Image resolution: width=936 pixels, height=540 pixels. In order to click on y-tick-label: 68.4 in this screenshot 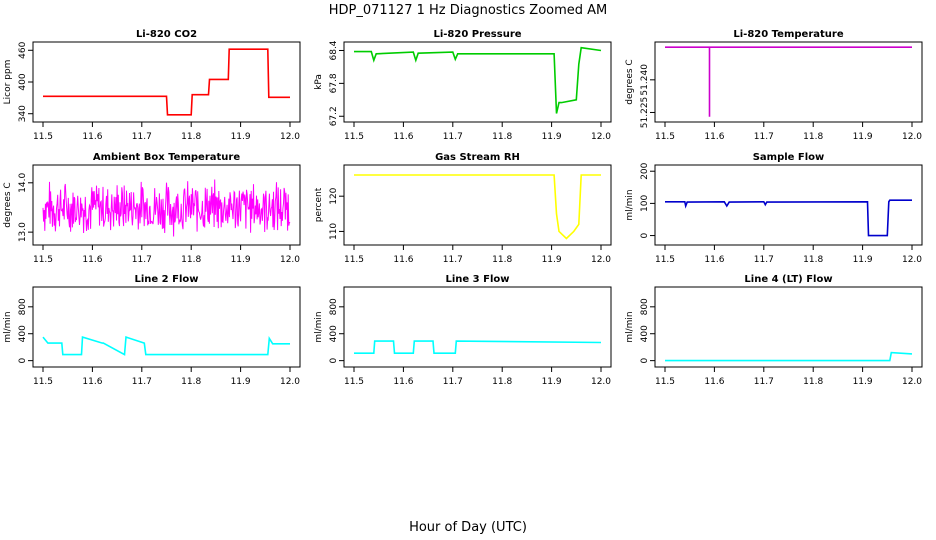, I will do `click(334, 50)`.